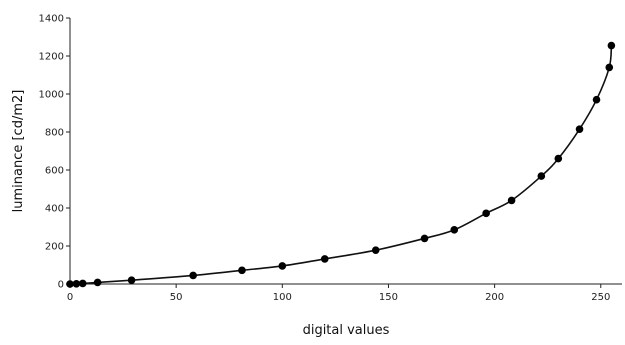  What do you see at coordinates (54, 171) in the screenshot?
I see `y-tick-label: 600` at bounding box center [54, 171].